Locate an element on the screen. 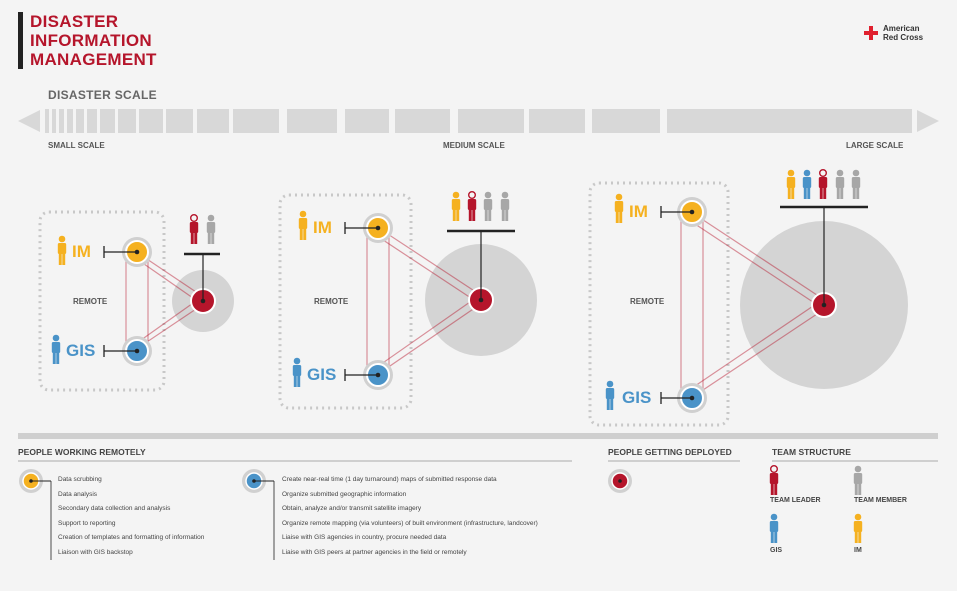 This screenshot has height=591, width=957. list-item: Data scrubbing is located at coordinates (80, 479).